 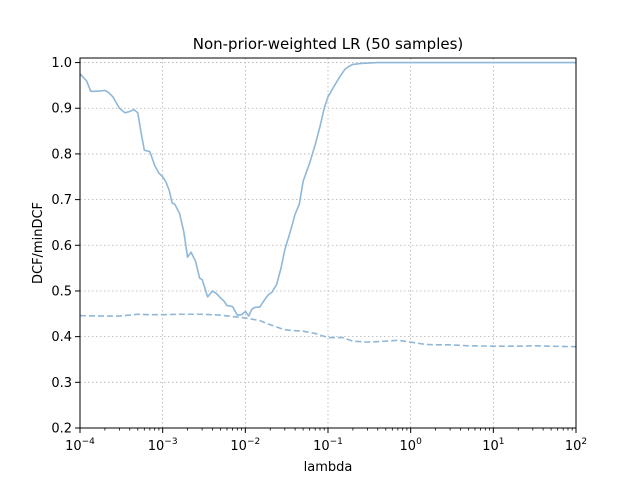 I want to click on x-tick-label: 10⁻⁴, so click(x=80, y=445).